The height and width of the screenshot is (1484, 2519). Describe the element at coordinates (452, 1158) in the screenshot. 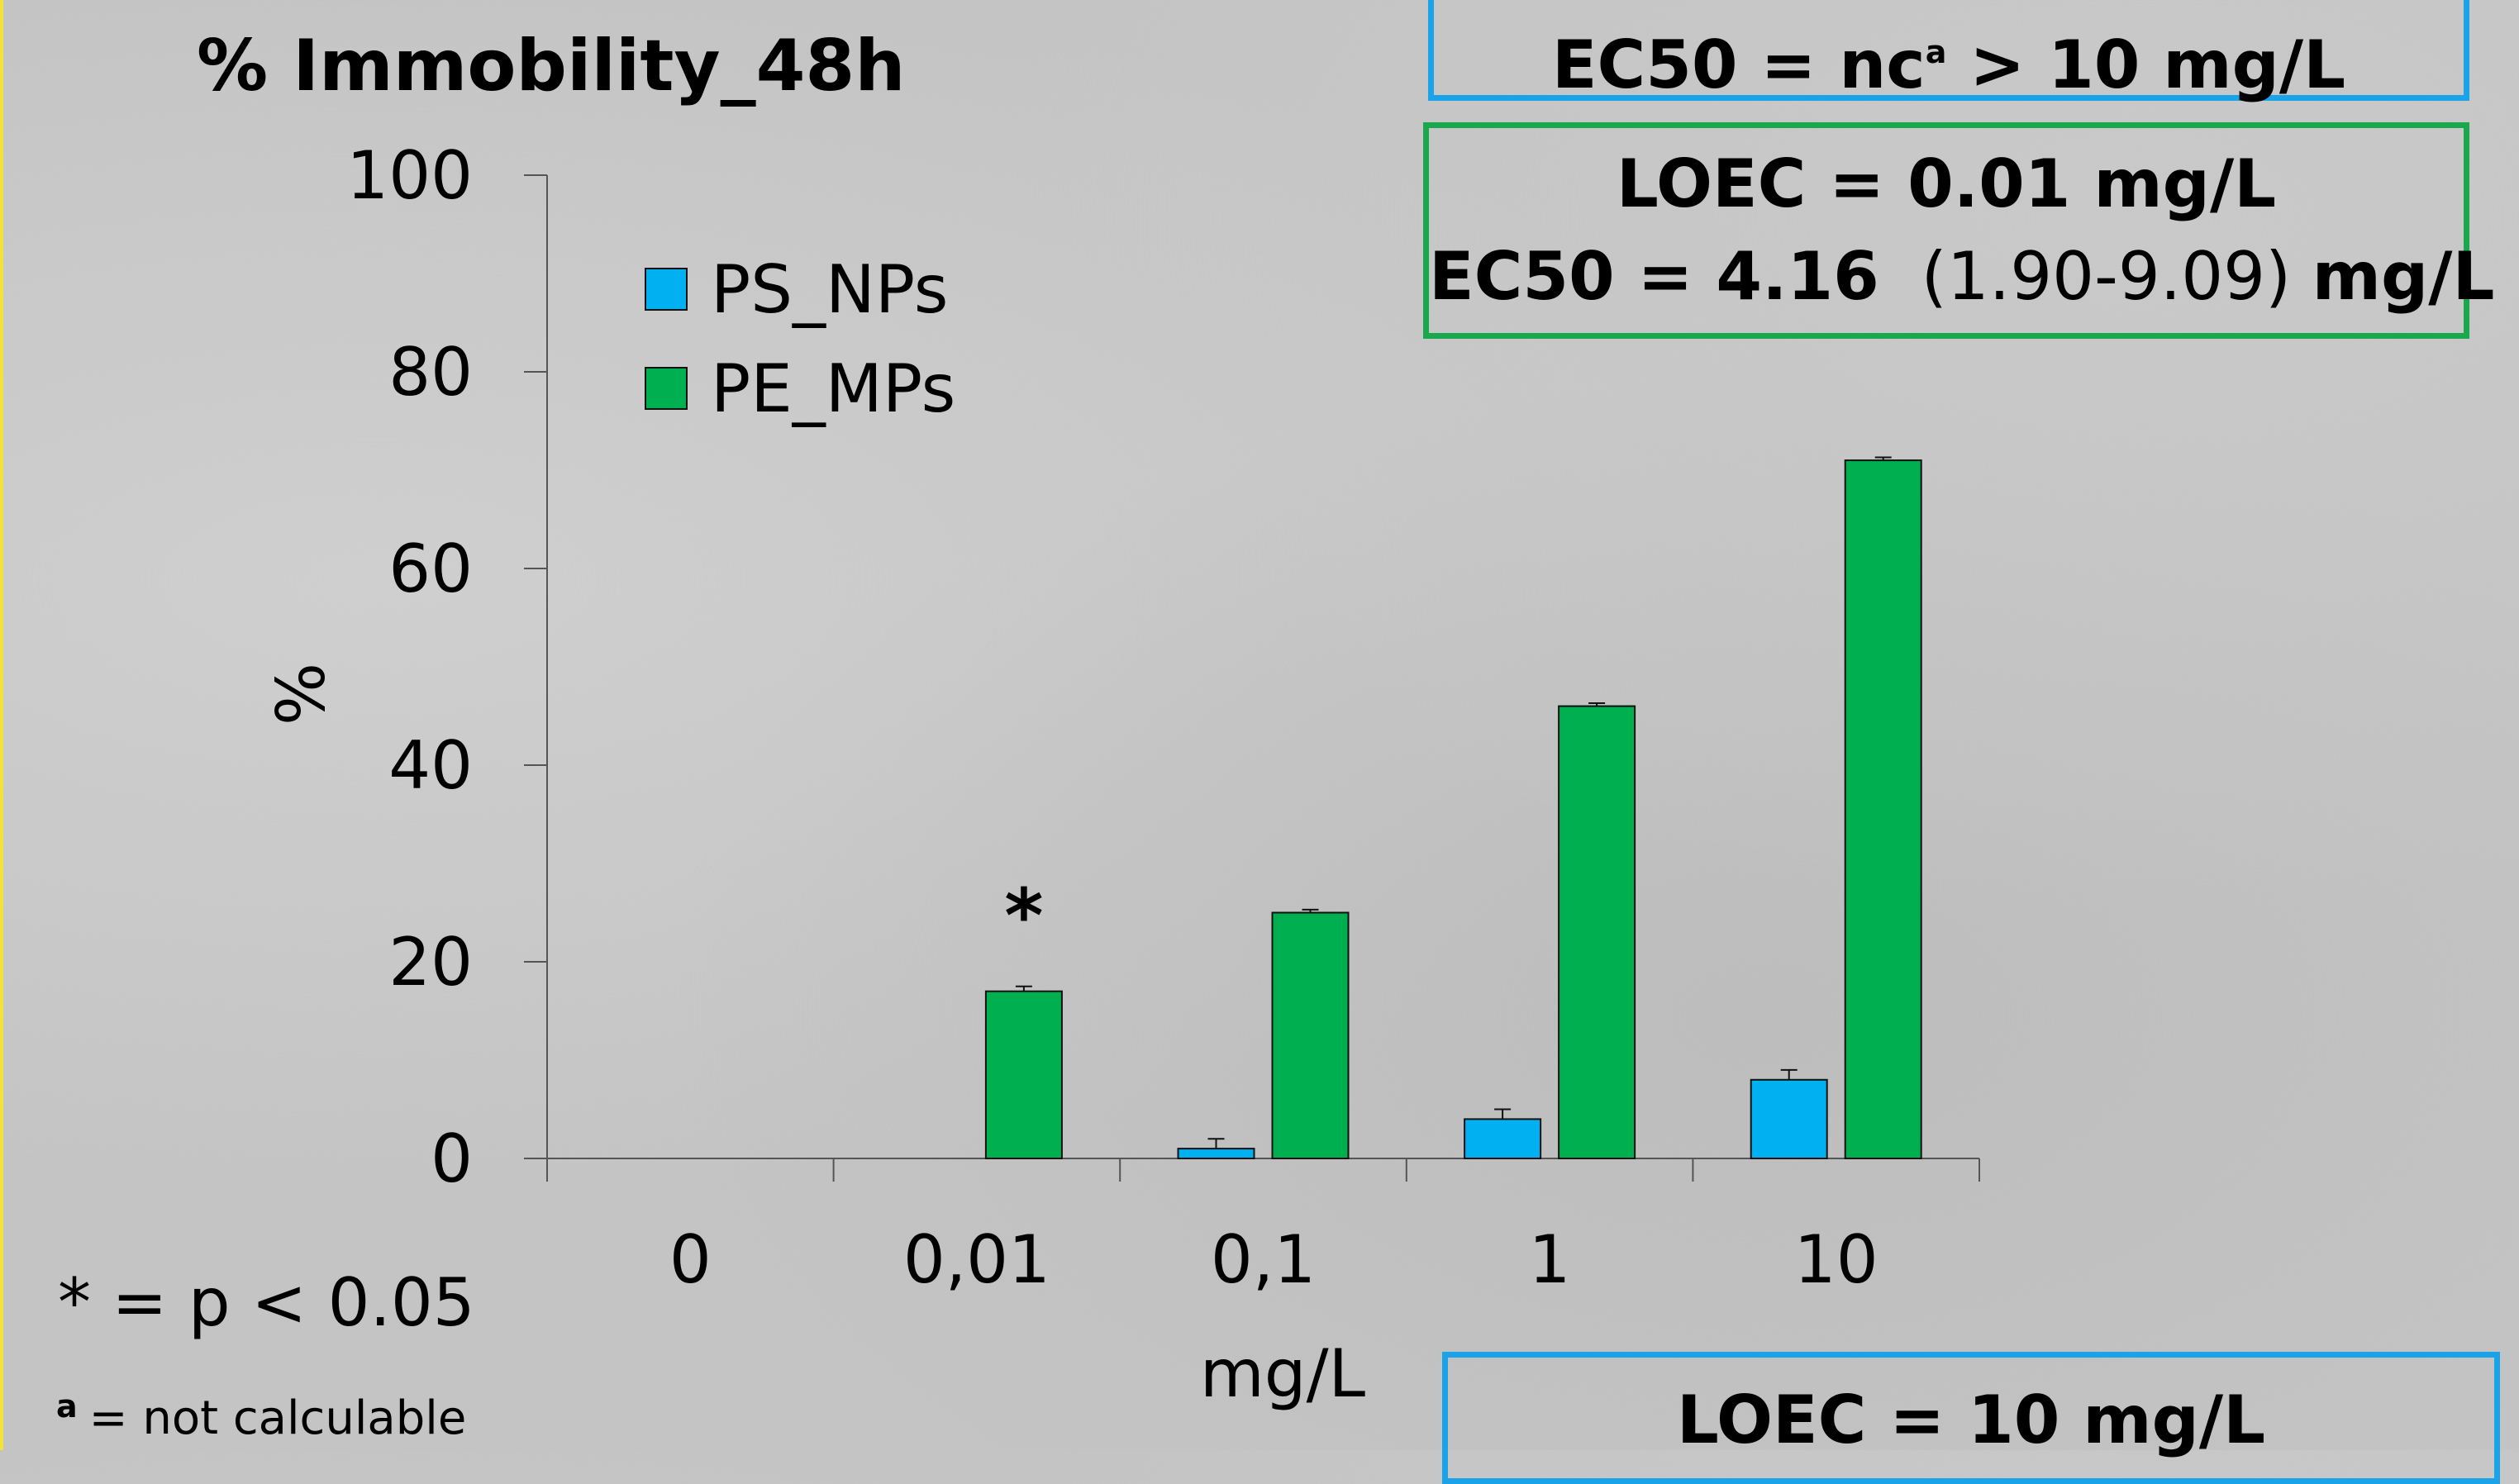

I see `y-tick-label: 0` at that location.